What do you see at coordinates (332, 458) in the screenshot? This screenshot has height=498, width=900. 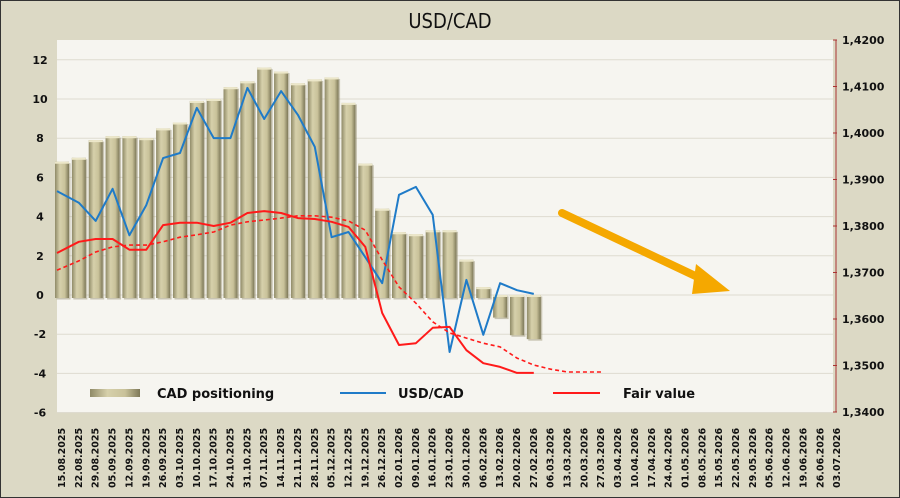 I see `x-tick-label: 05.12.2025` at bounding box center [332, 458].